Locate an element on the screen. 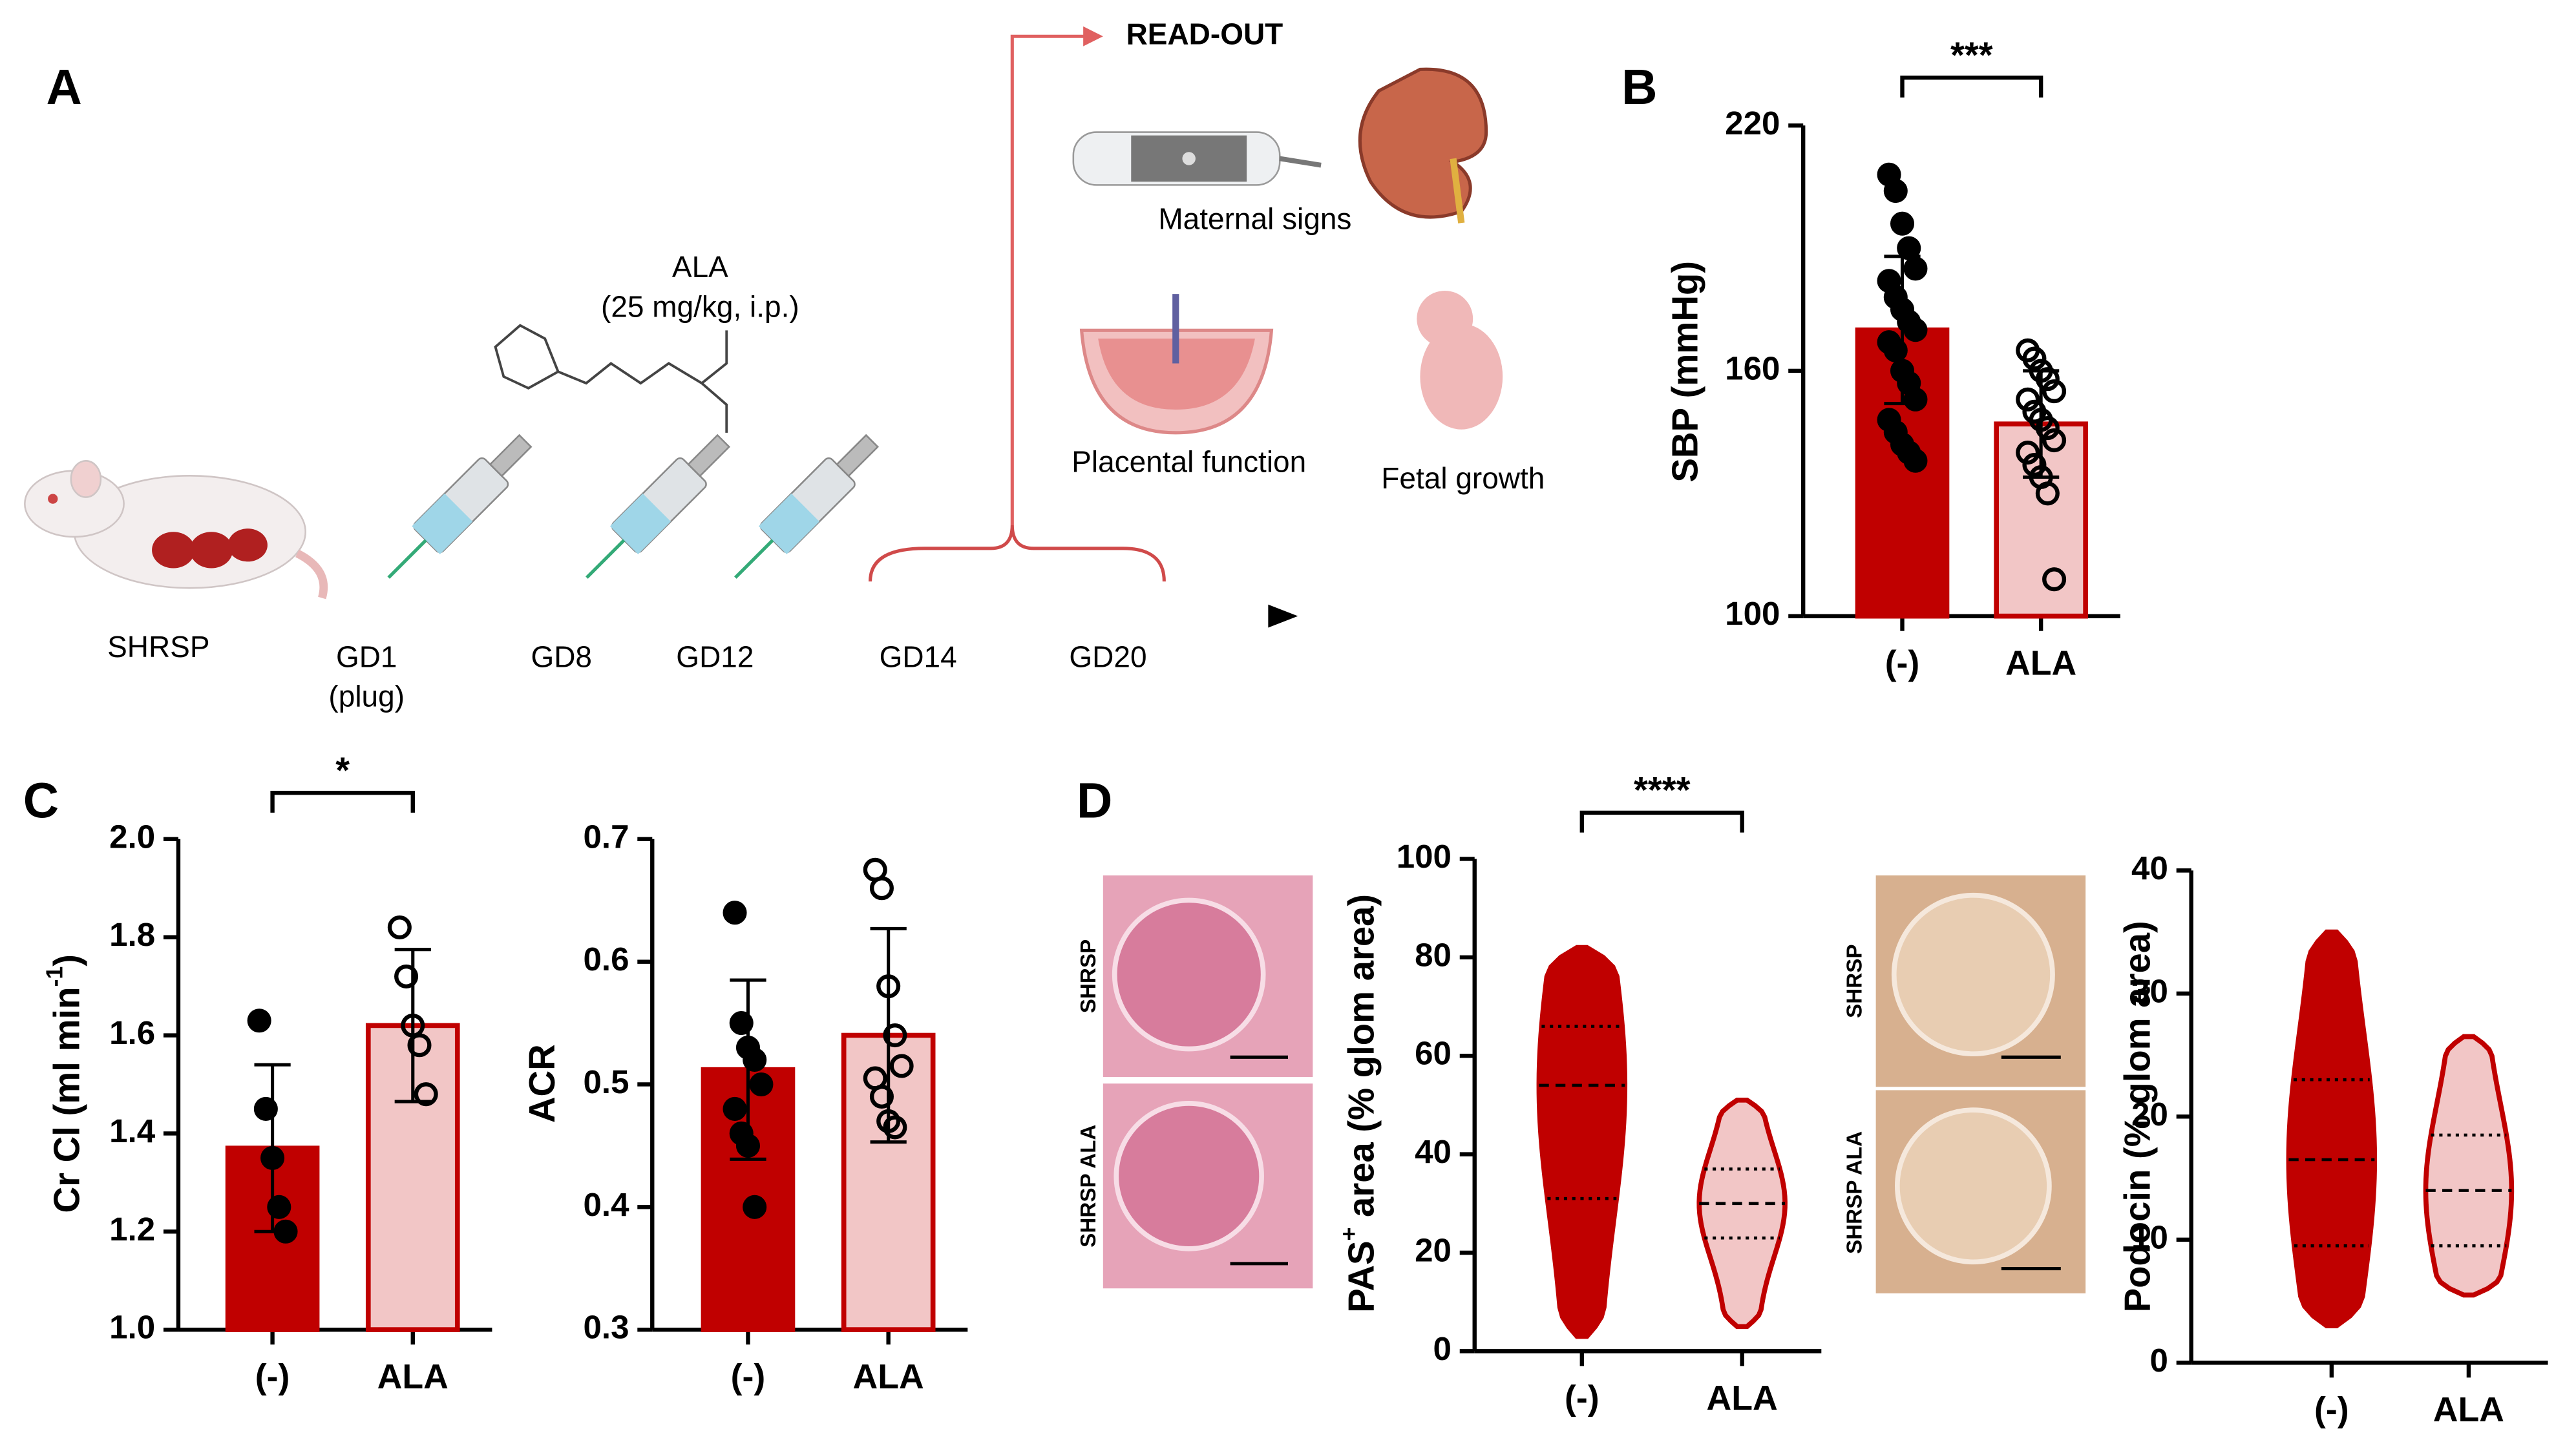  fetal-label: Fetal growth is located at coordinates (1463, 478).